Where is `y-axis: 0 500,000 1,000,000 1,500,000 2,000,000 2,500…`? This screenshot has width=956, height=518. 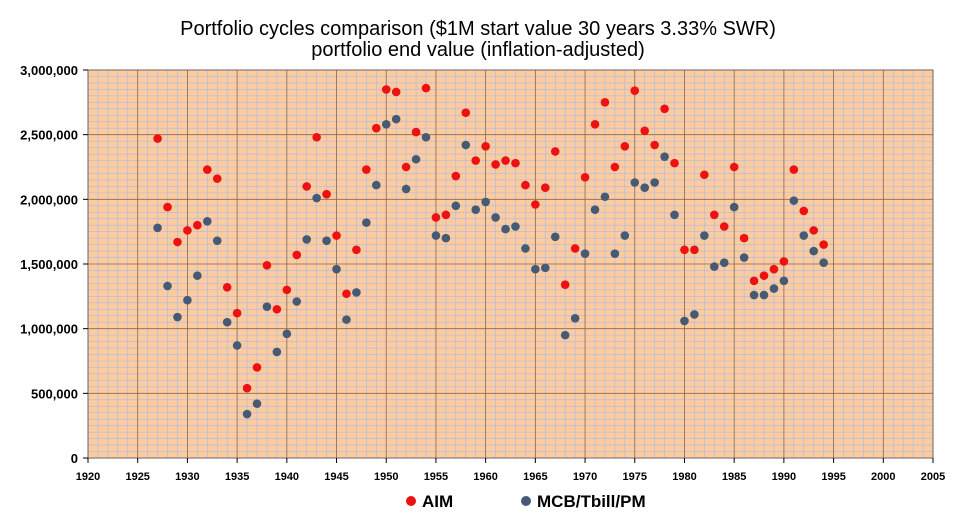
y-axis: 0 500,000 1,000,000 1,500,000 2,000,000 2,500… is located at coordinates (54, 264).